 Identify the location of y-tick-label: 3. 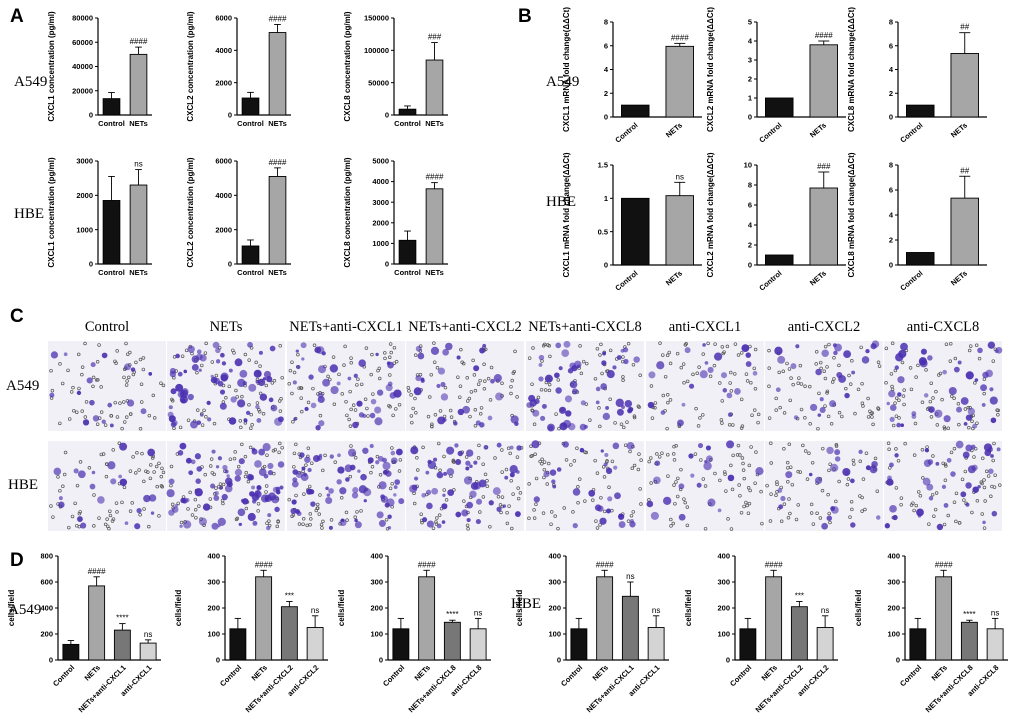
(750, 60).